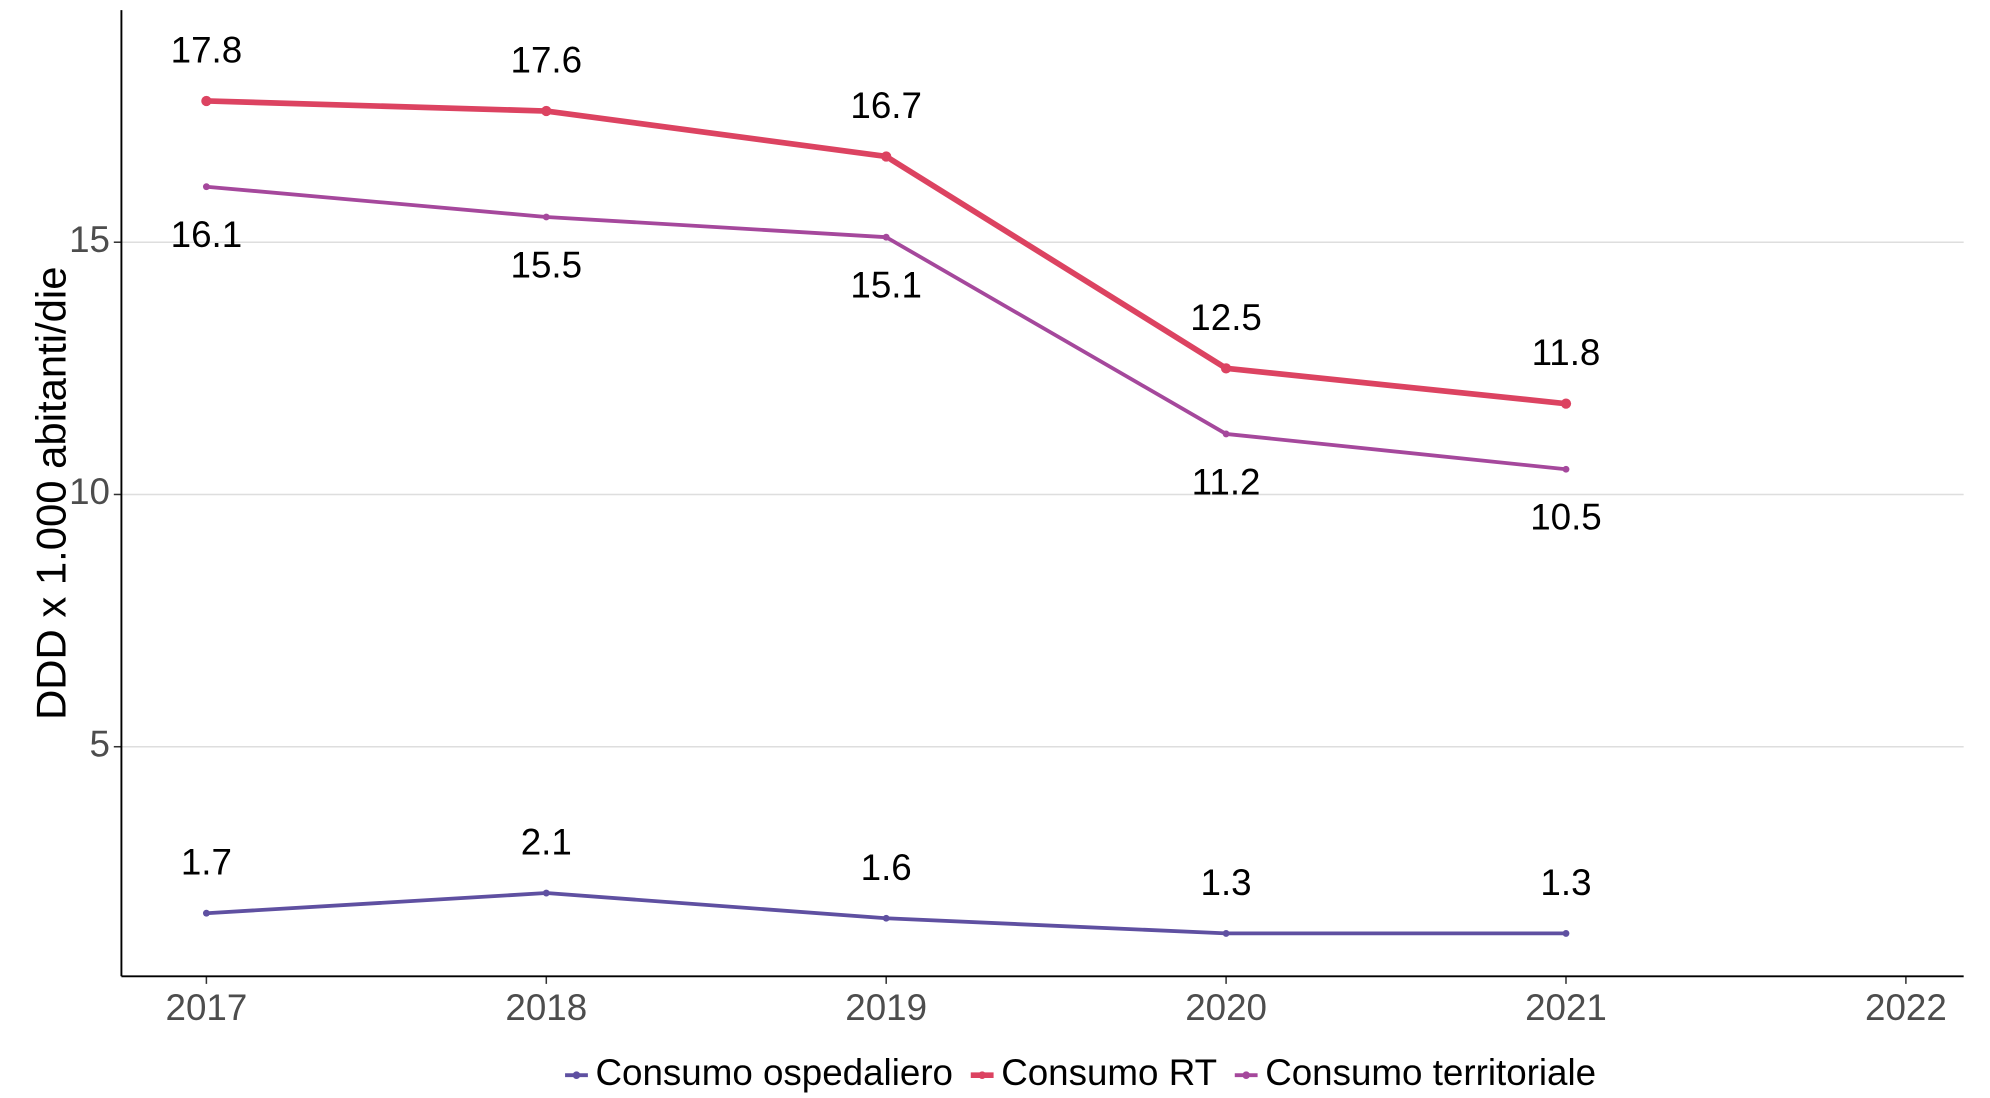 The width and height of the screenshot is (1990, 1098). What do you see at coordinates (207, 234) in the screenshot?
I see `value-label: 16.1` at bounding box center [207, 234].